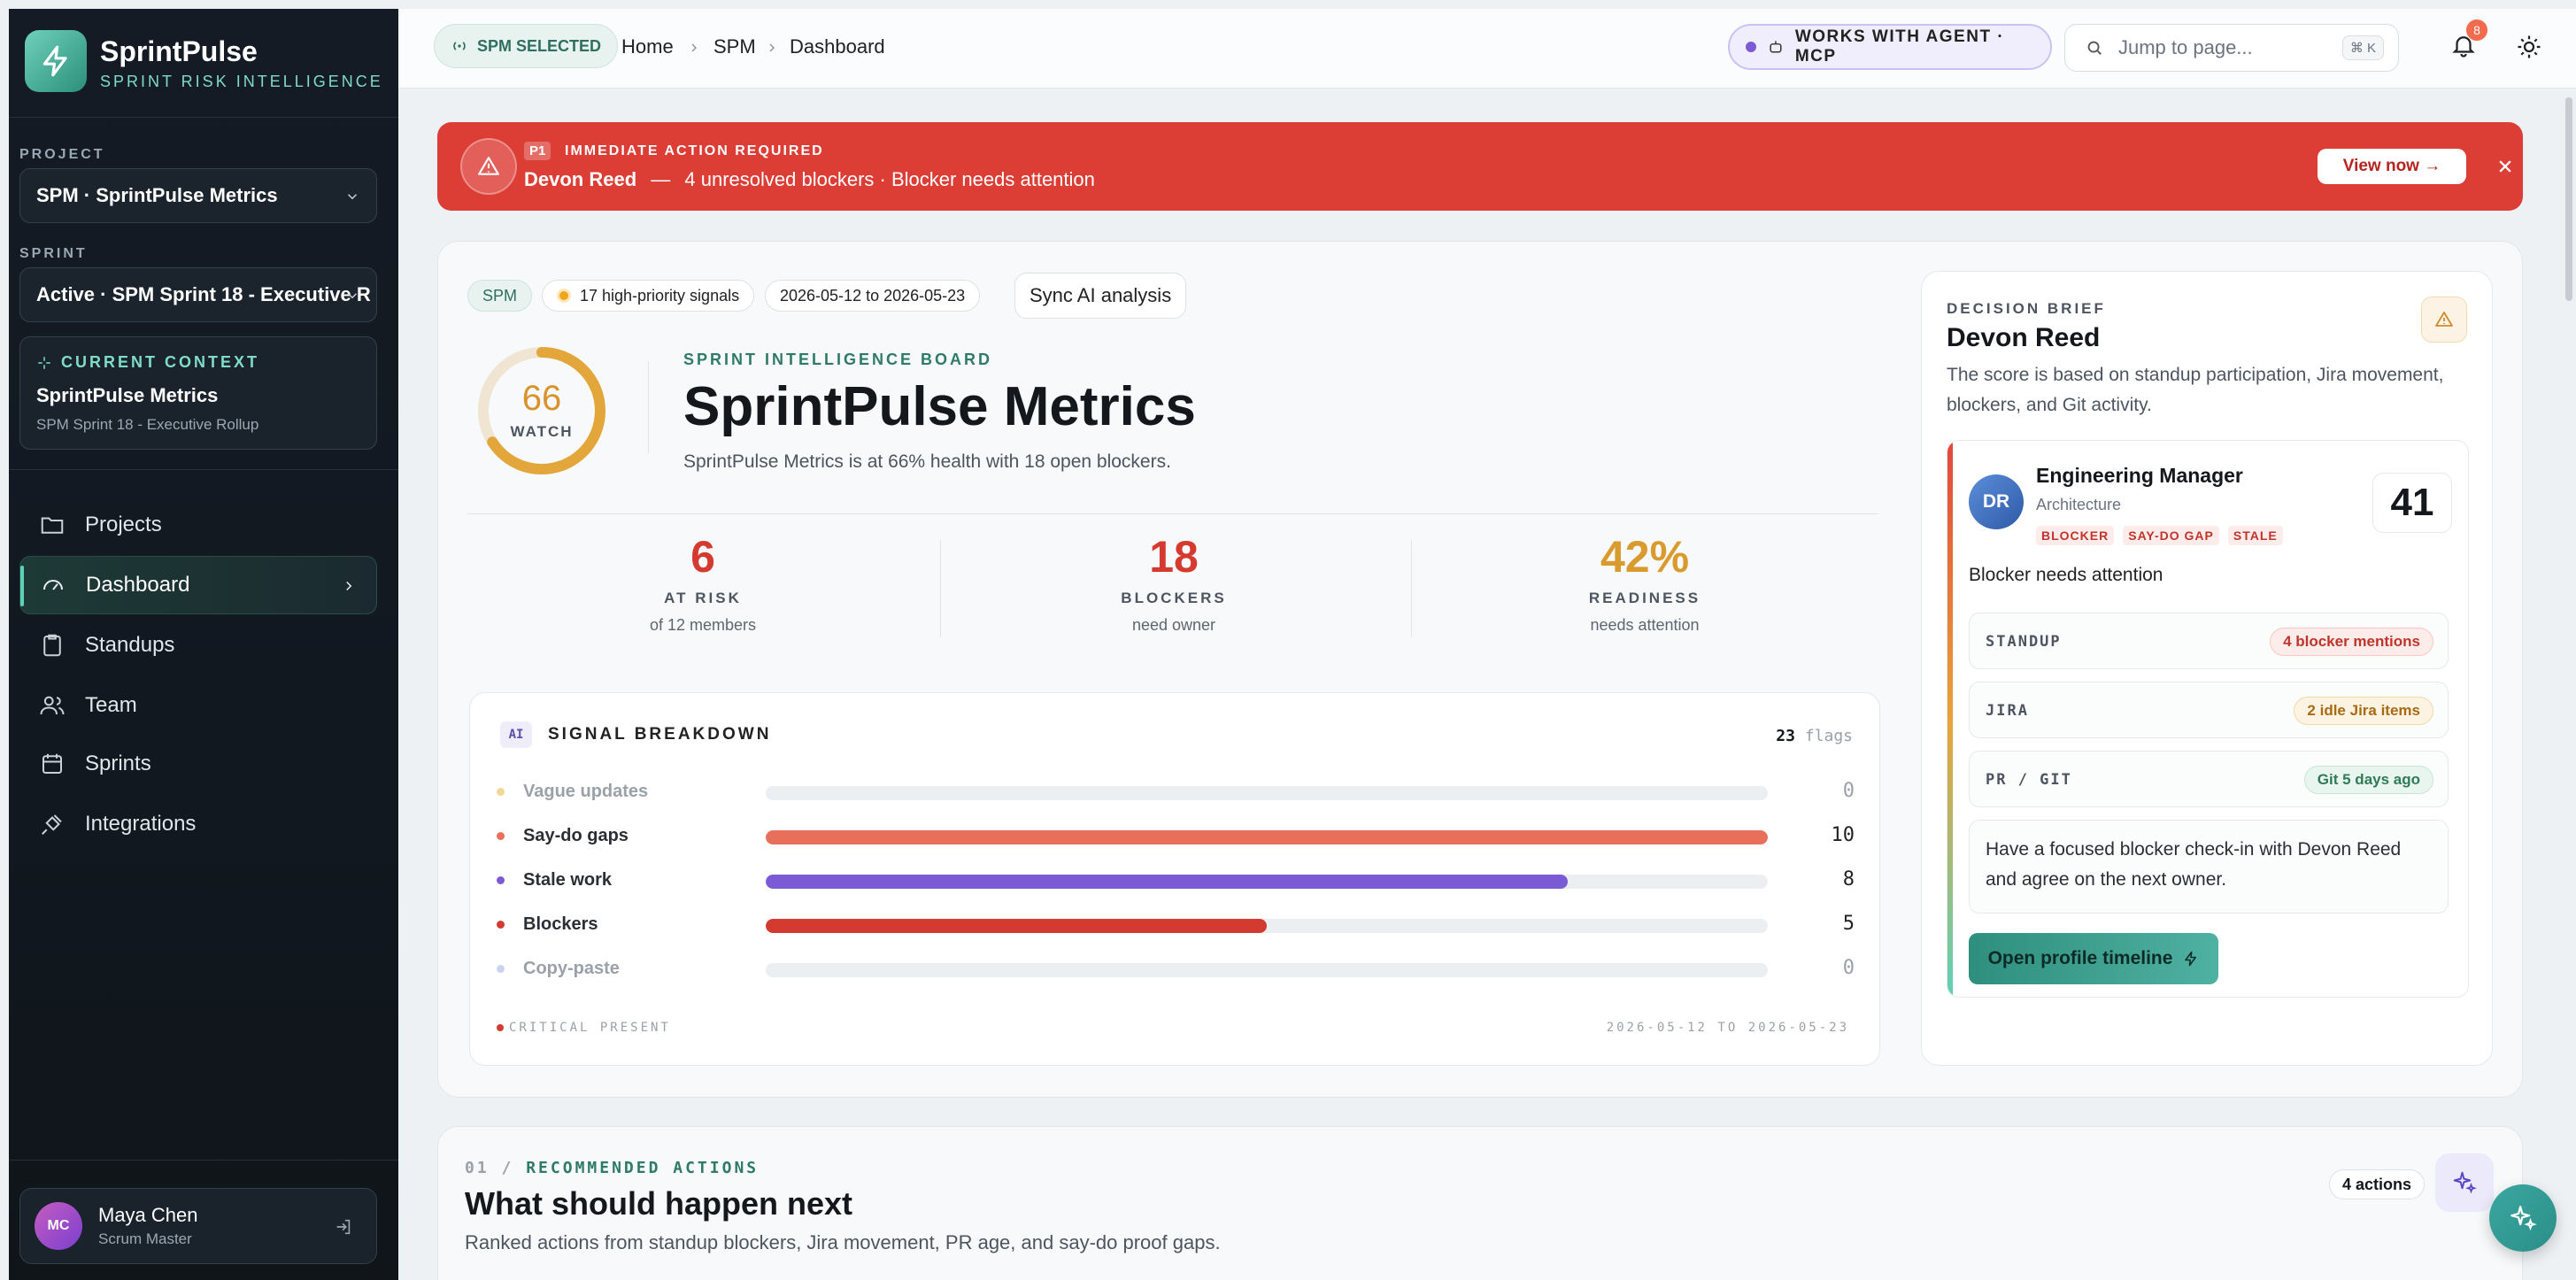 Image resolution: width=2576 pixels, height=1280 pixels. I want to click on nav-label: Standups, so click(130, 645).